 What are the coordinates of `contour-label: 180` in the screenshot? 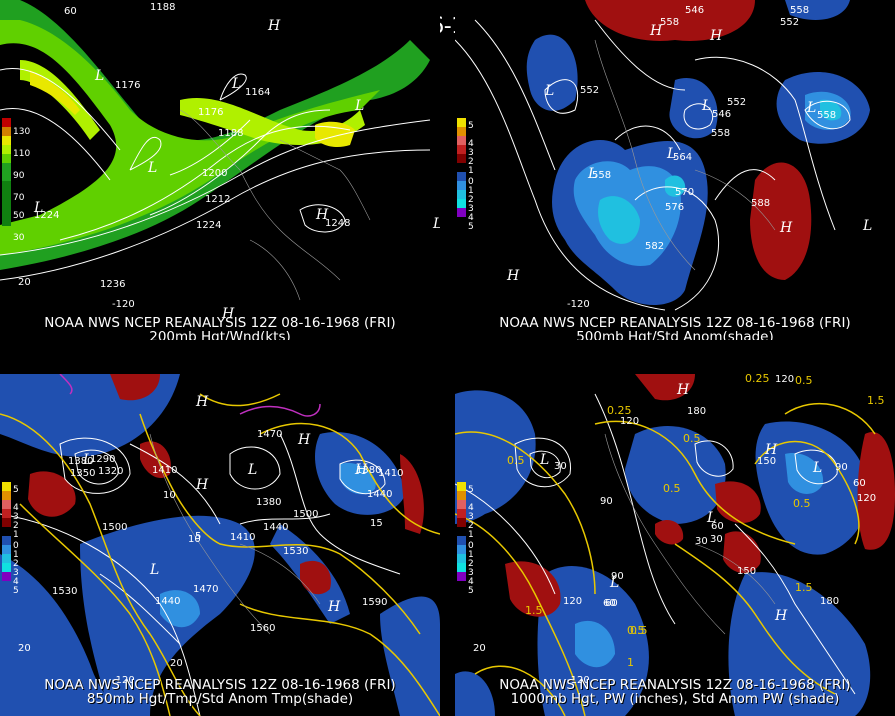 It's located at (829, 601).